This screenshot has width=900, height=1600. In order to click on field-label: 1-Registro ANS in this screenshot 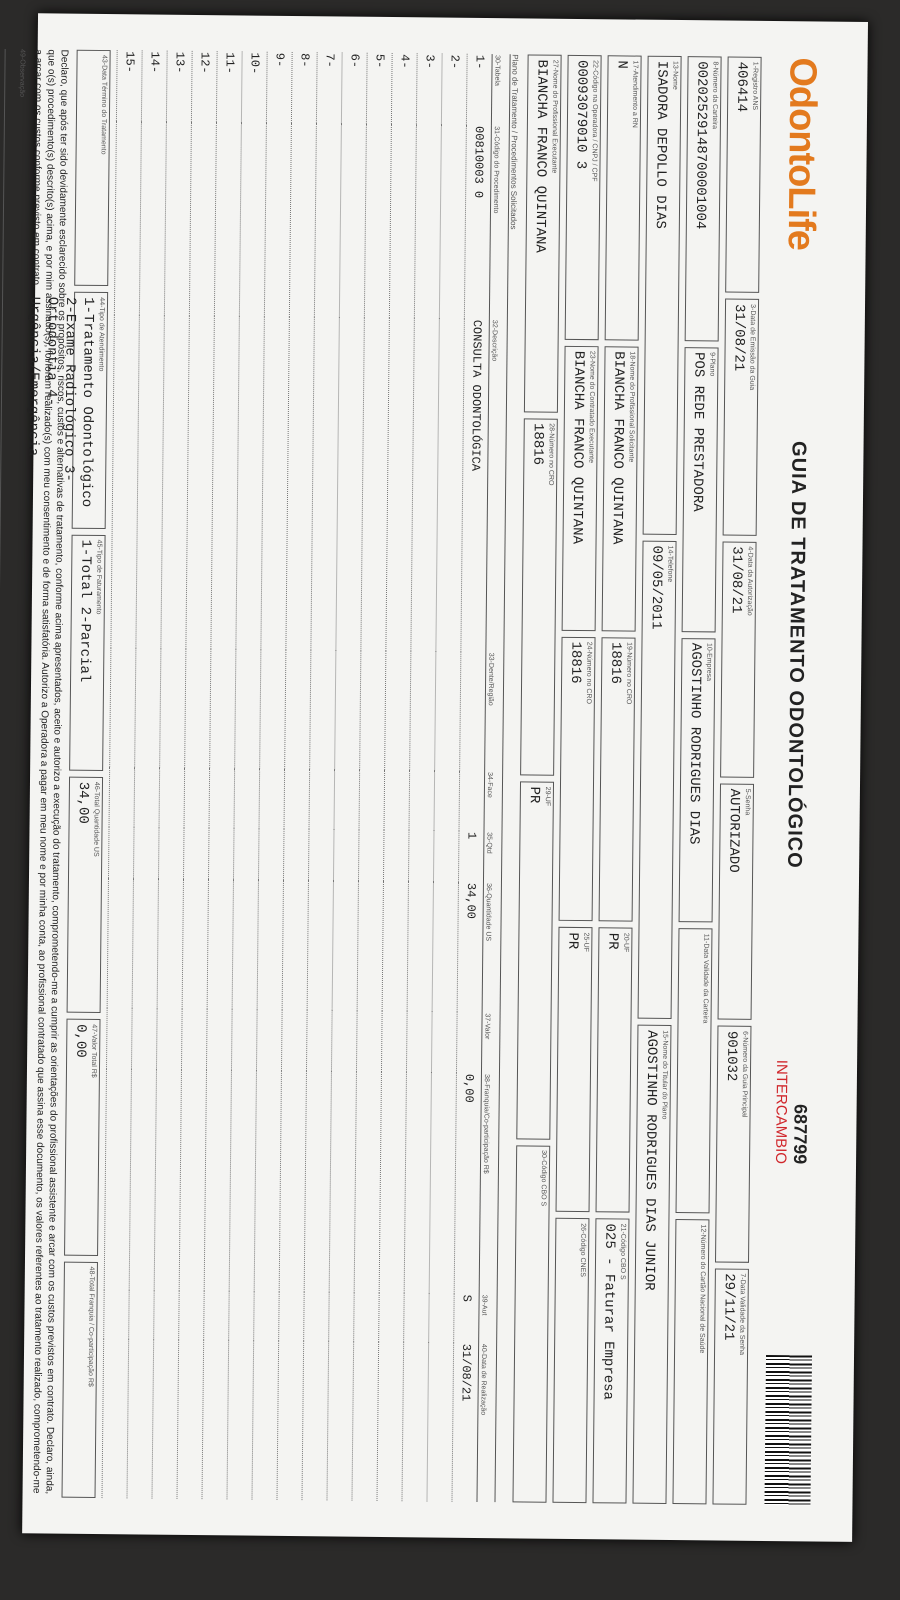, I will do `click(755, 86)`.